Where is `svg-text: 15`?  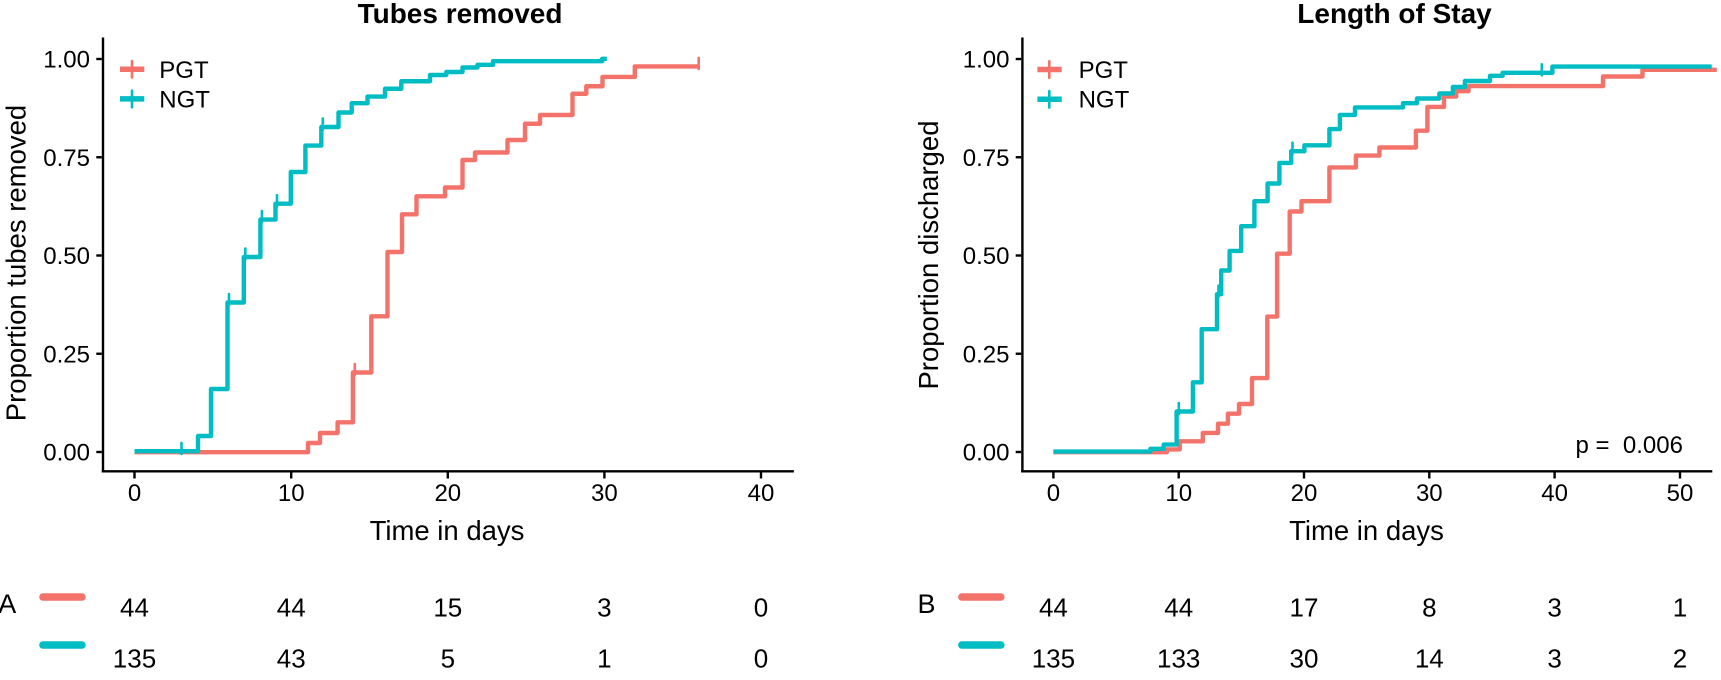 svg-text: 15 is located at coordinates (447, 608).